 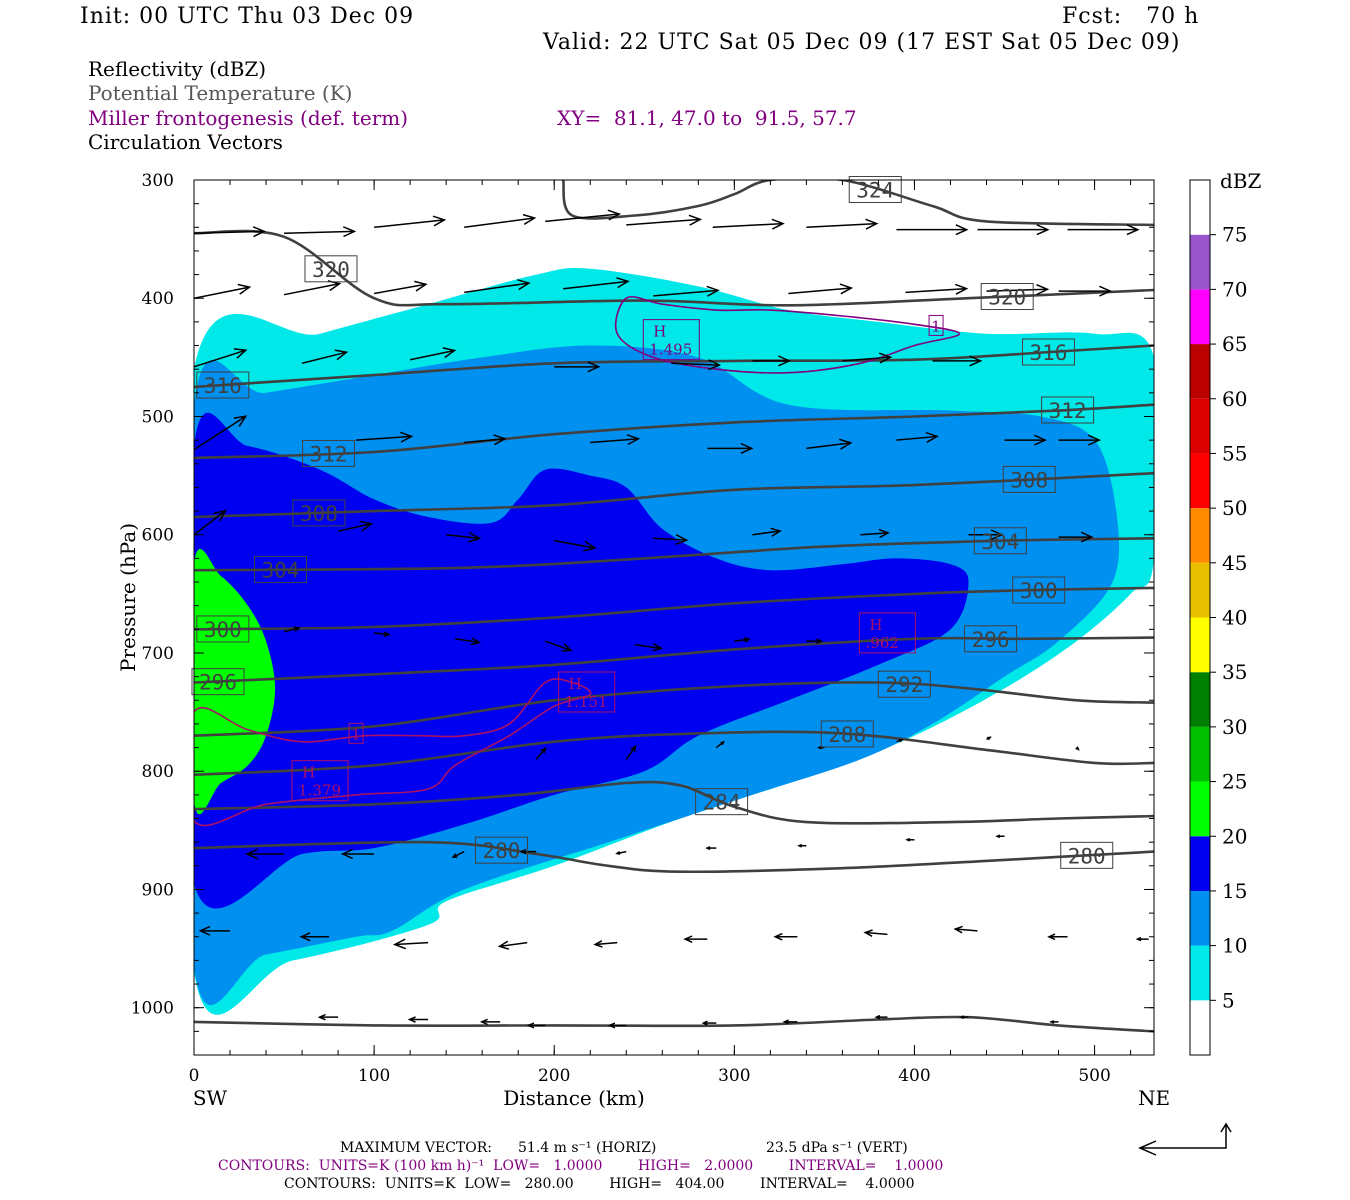 I want to click on colorbar-label: 60, so click(x=1234, y=399).